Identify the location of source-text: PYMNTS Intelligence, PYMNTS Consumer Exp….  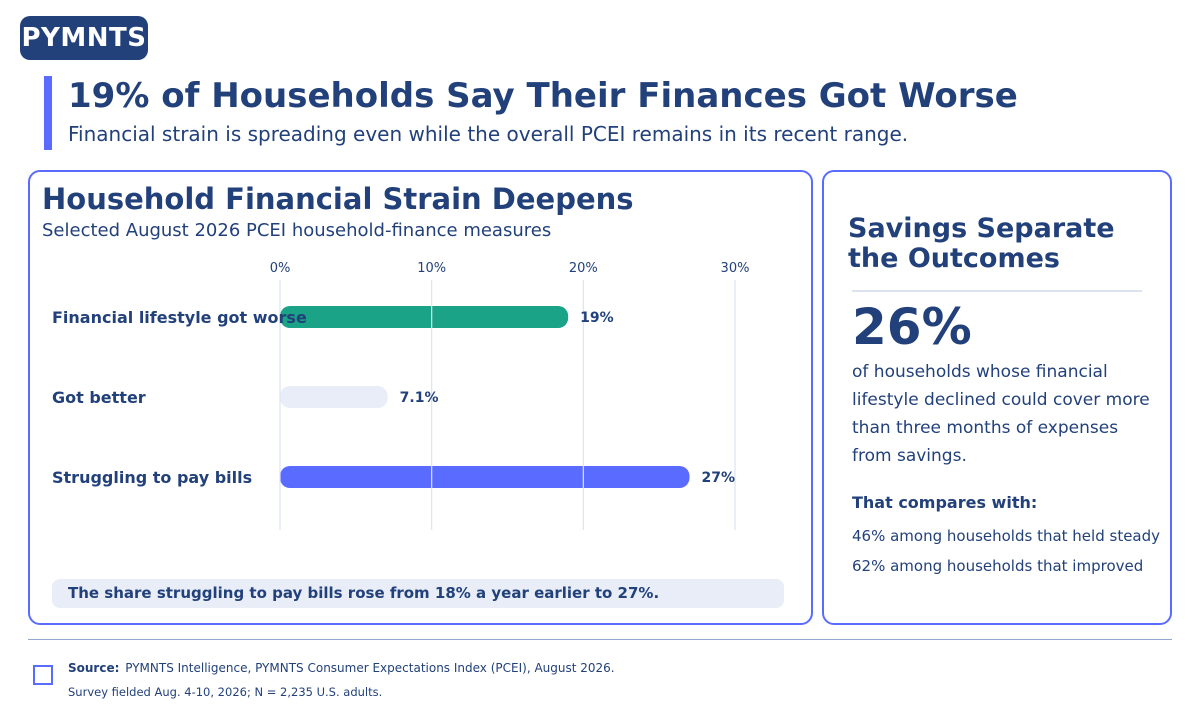
(370, 668).